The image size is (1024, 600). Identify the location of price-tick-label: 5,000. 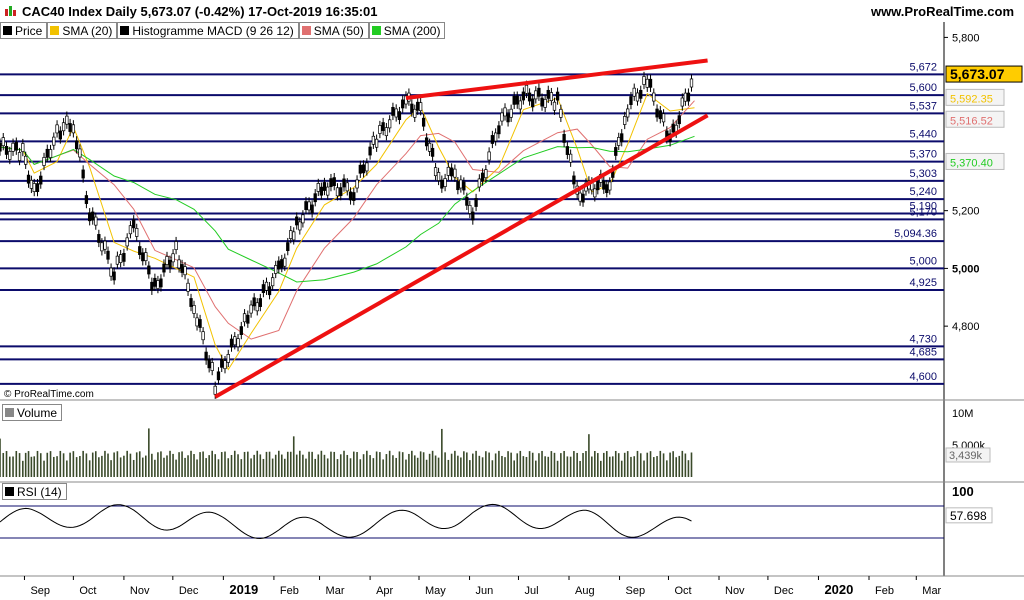
(966, 269).